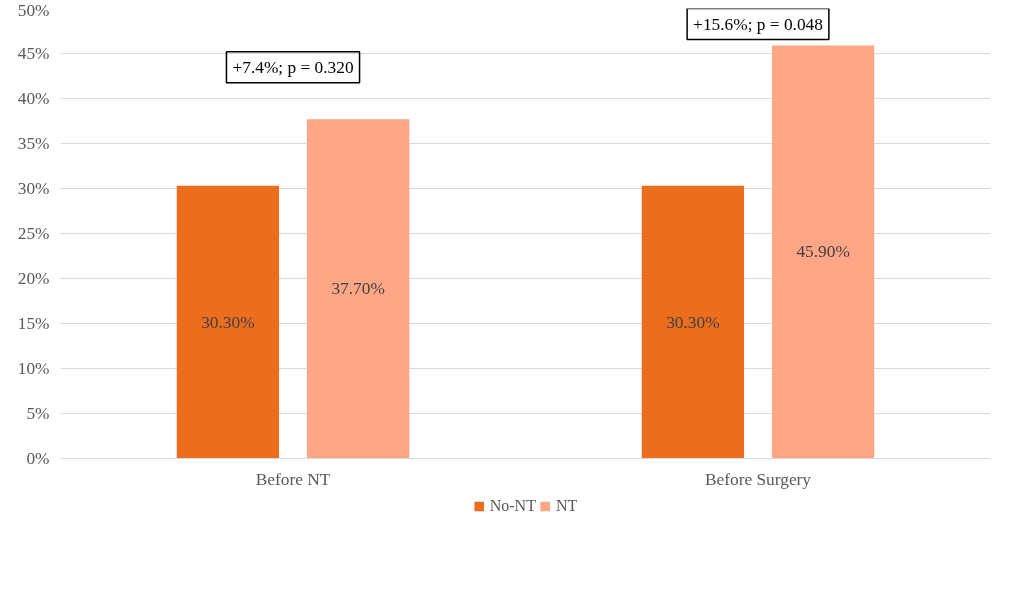 The image size is (1012, 603). I want to click on data-label: 45.90%, so click(823, 252).